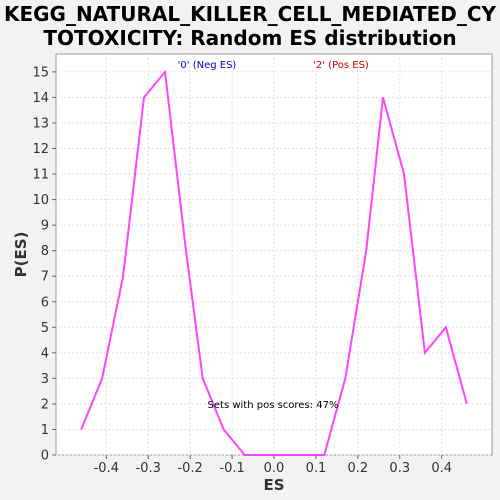  I want to click on x-tick-label: -0.3, so click(148, 468).